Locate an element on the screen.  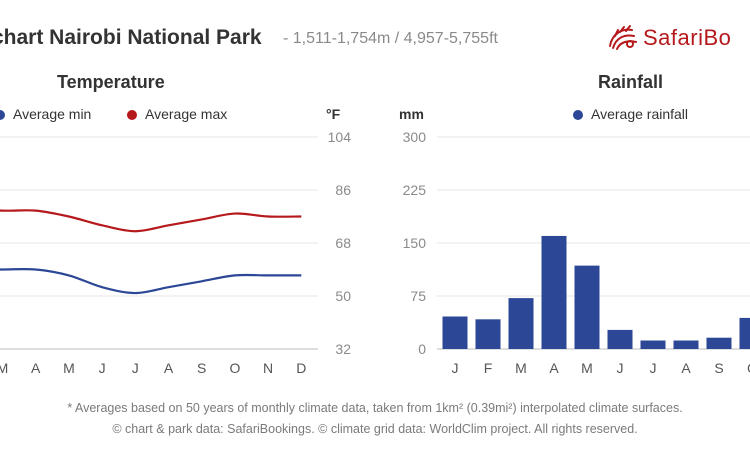
legend-label-min: Average min is located at coordinates (52, 114).